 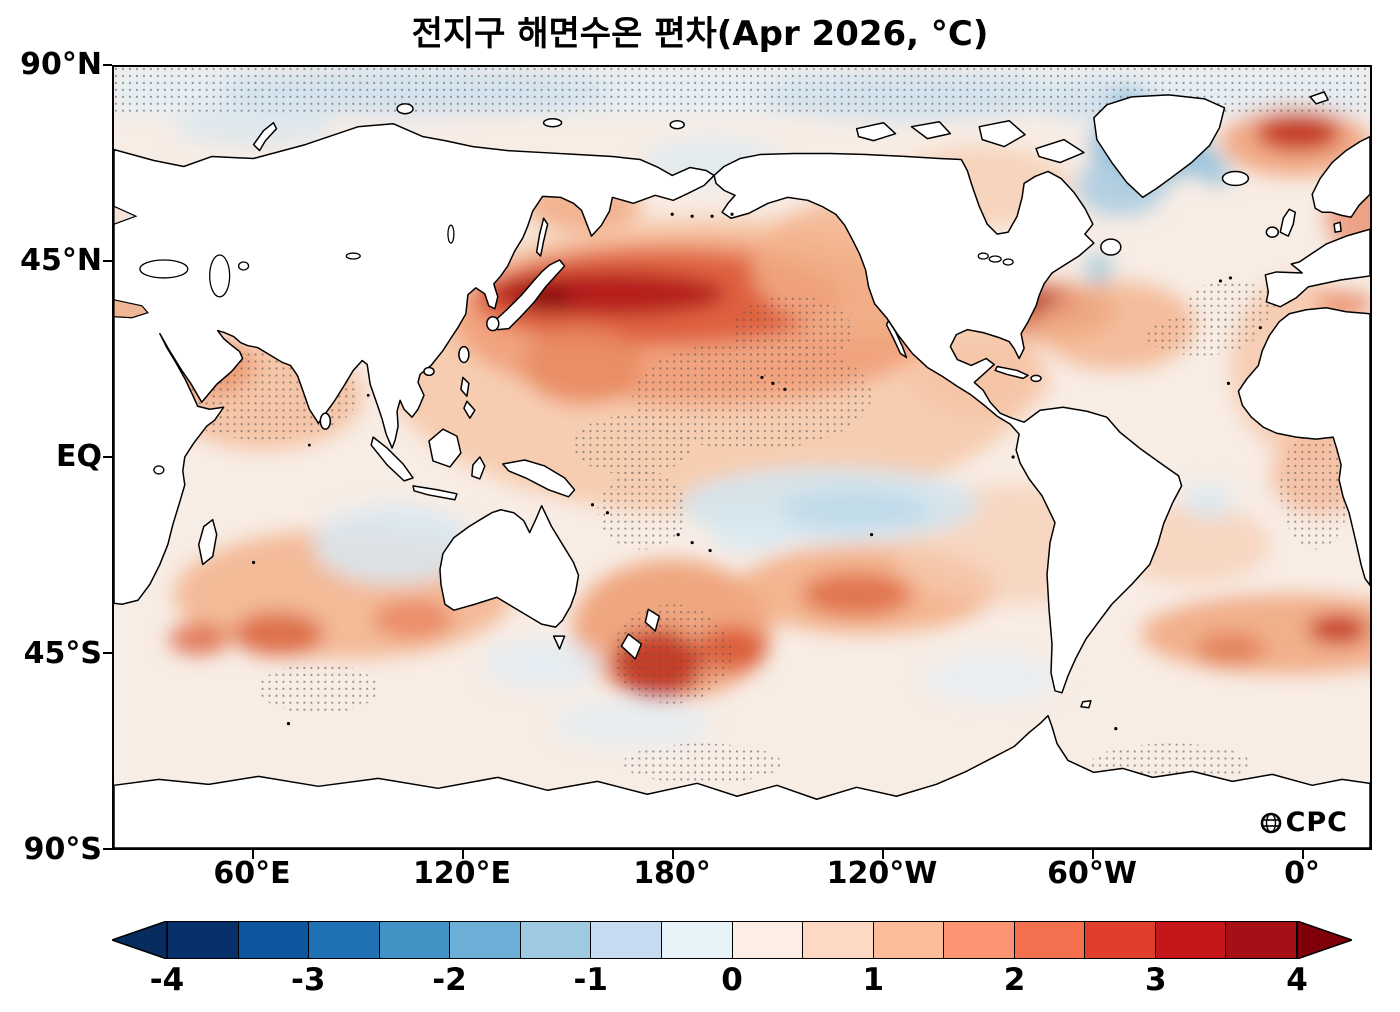 What do you see at coordinates (509, 566) in the screenshot?
I see `australia` at bounding box center [509, 566].